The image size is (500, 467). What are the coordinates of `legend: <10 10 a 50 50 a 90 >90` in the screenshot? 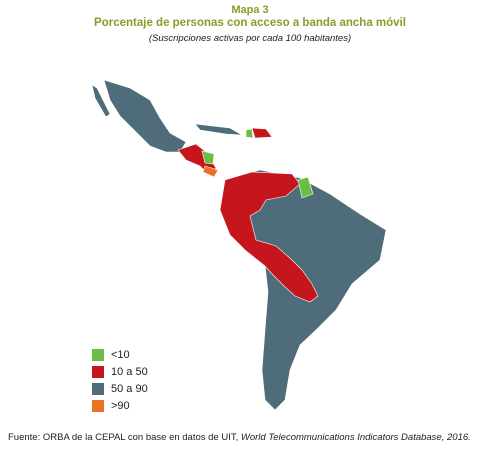 It's located at (120, 380).